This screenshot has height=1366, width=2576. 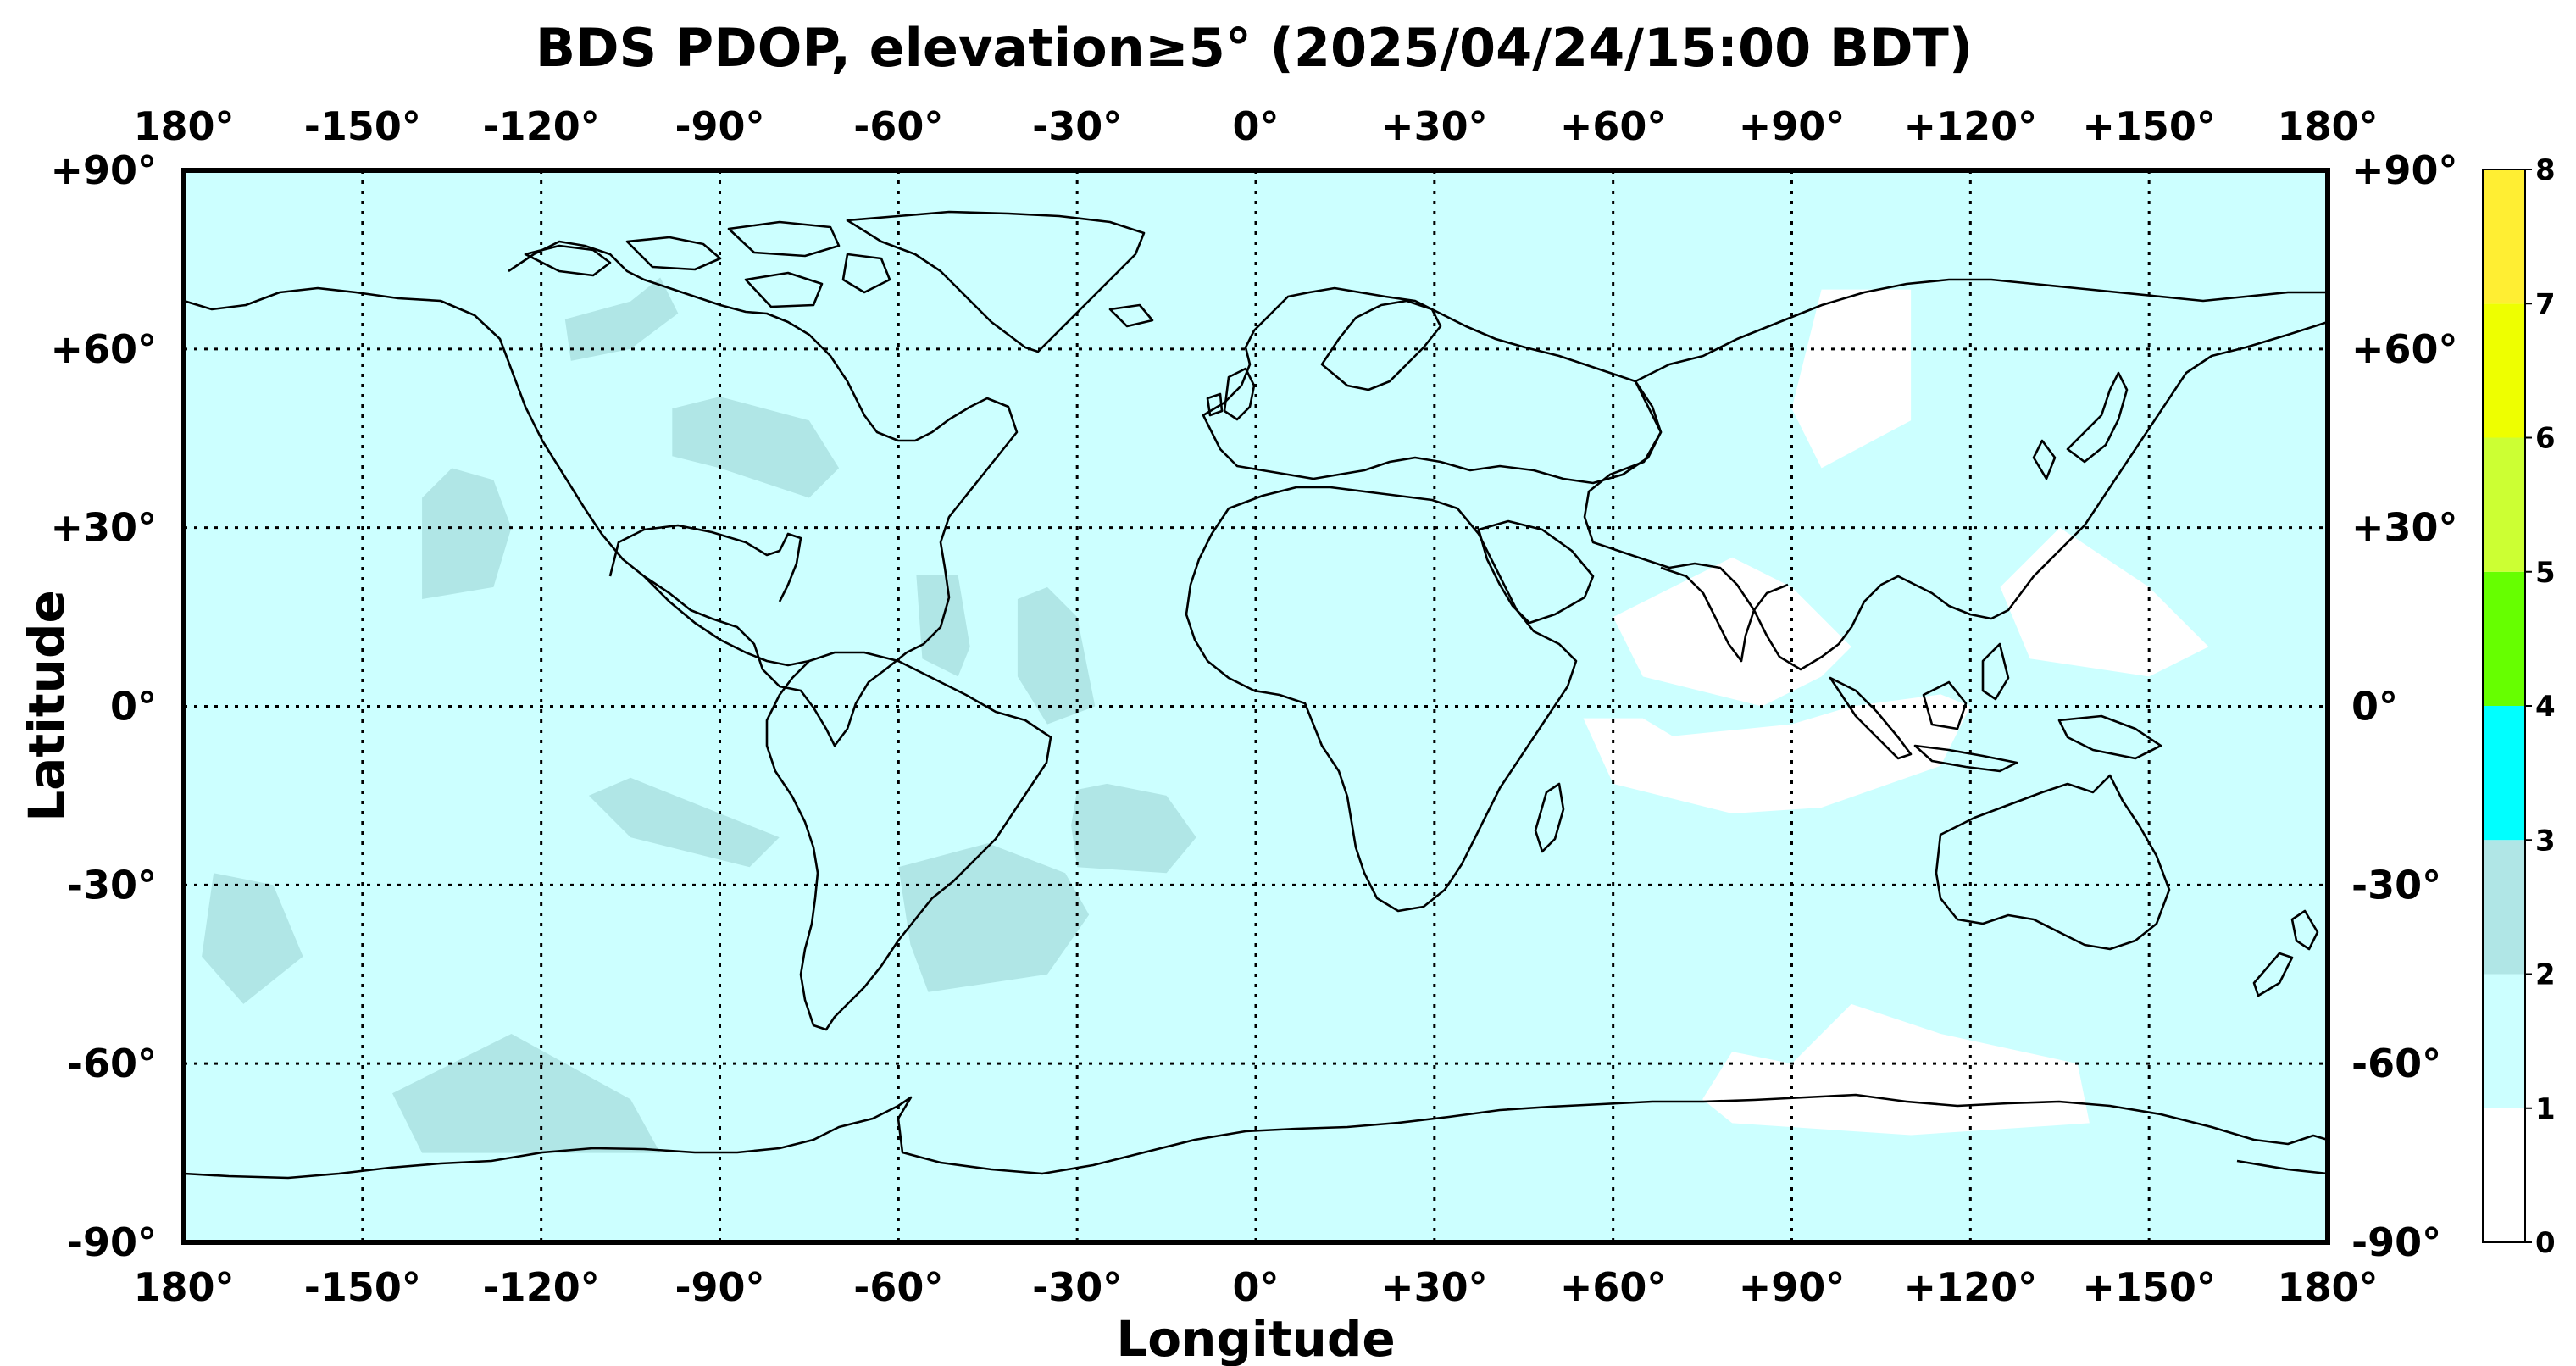 I want to click on coastline-british-isles, so click(x=1231, y=394).